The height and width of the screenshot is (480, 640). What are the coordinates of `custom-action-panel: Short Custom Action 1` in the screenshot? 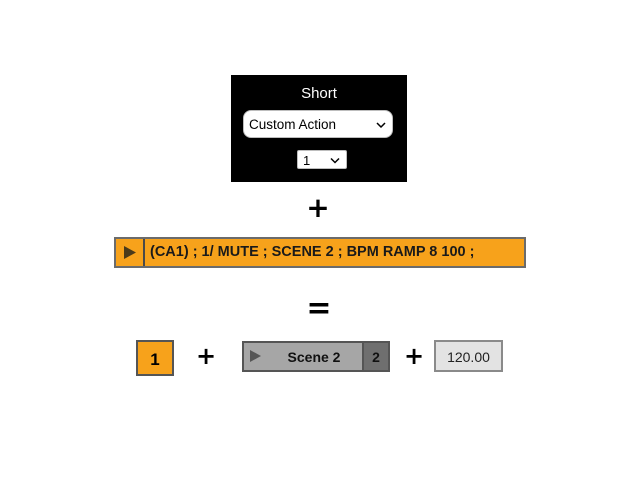 It's located at (319, 128).